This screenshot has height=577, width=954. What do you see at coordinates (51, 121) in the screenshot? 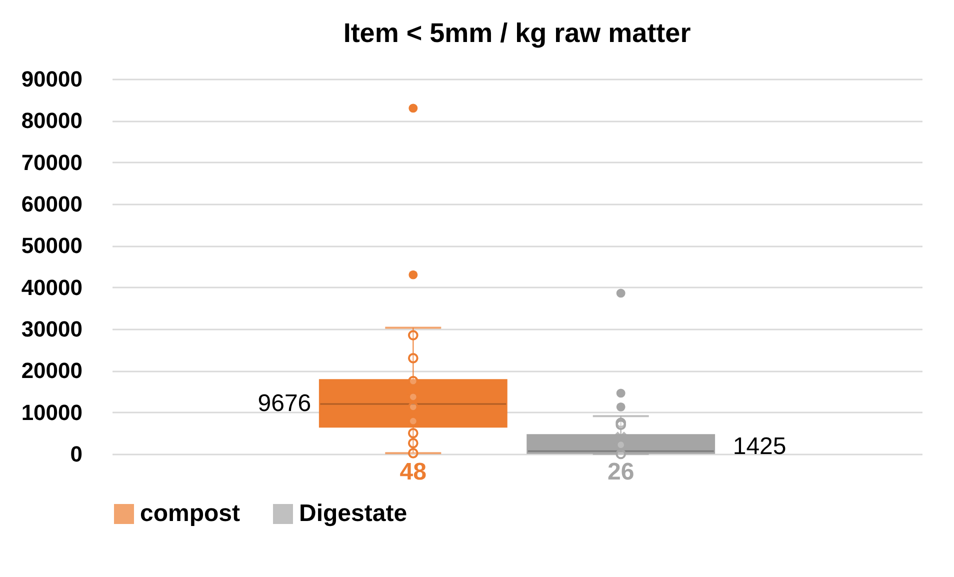
I see `y-tick-label: 80000` at bounding box center [51, 121].